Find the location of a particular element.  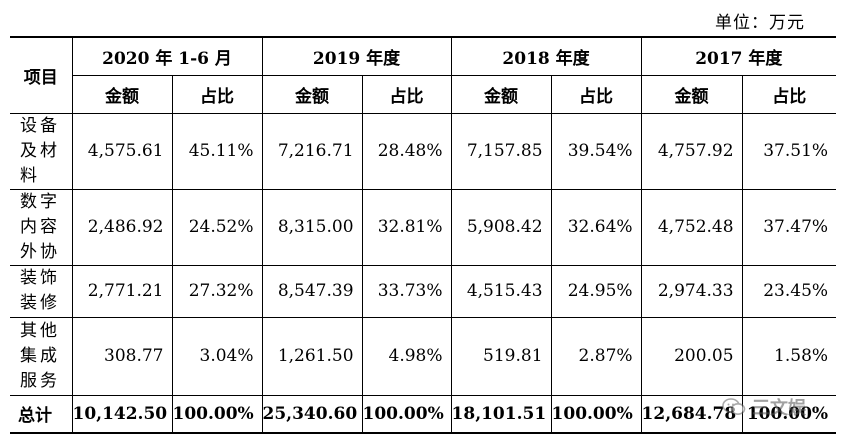

cell-ratio: 3.04% is located at coordinates (217, 356).